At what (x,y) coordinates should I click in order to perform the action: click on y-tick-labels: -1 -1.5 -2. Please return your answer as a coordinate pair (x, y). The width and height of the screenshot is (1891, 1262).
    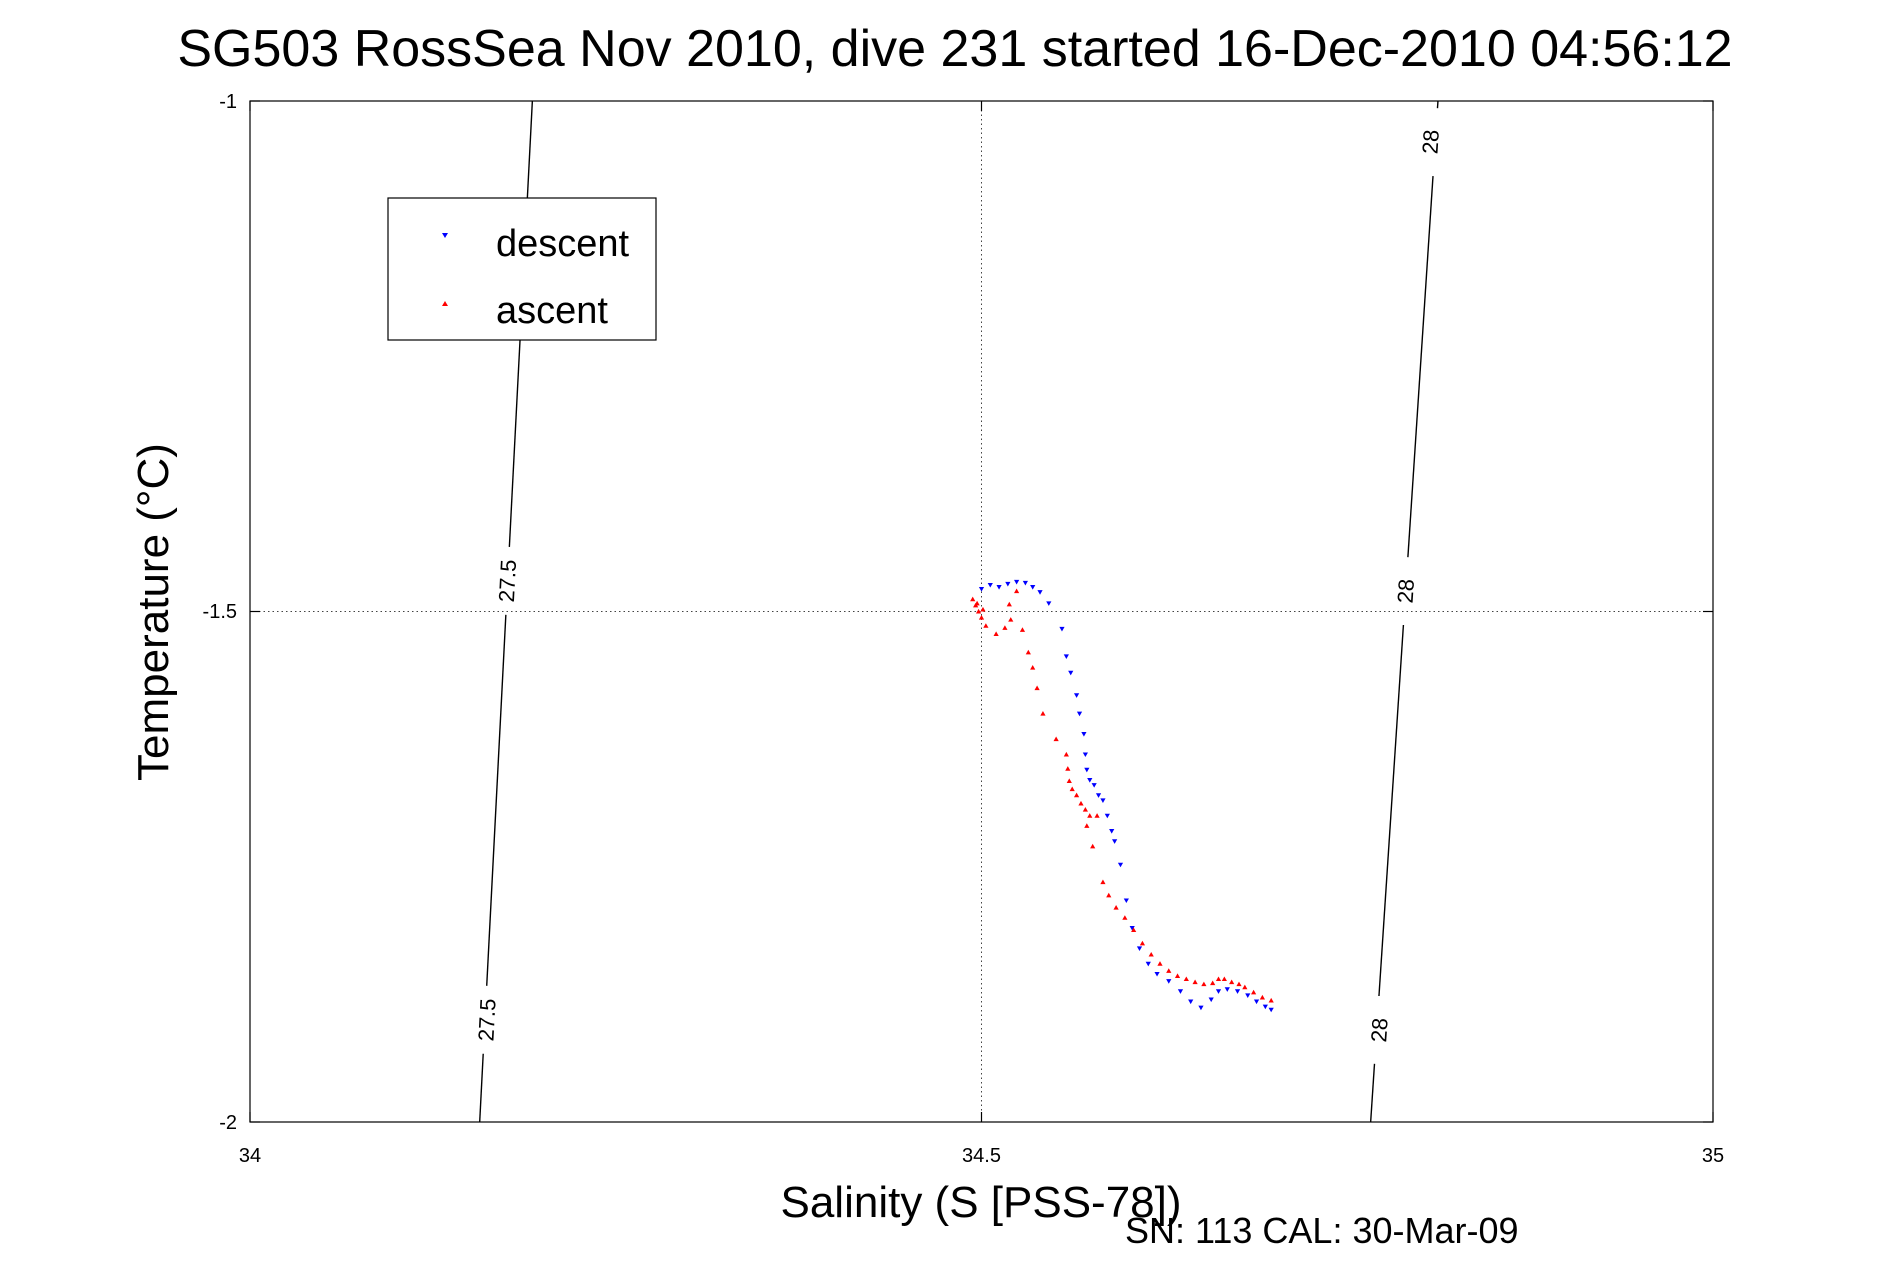
    Looking at the image, I should click on (220, 612).